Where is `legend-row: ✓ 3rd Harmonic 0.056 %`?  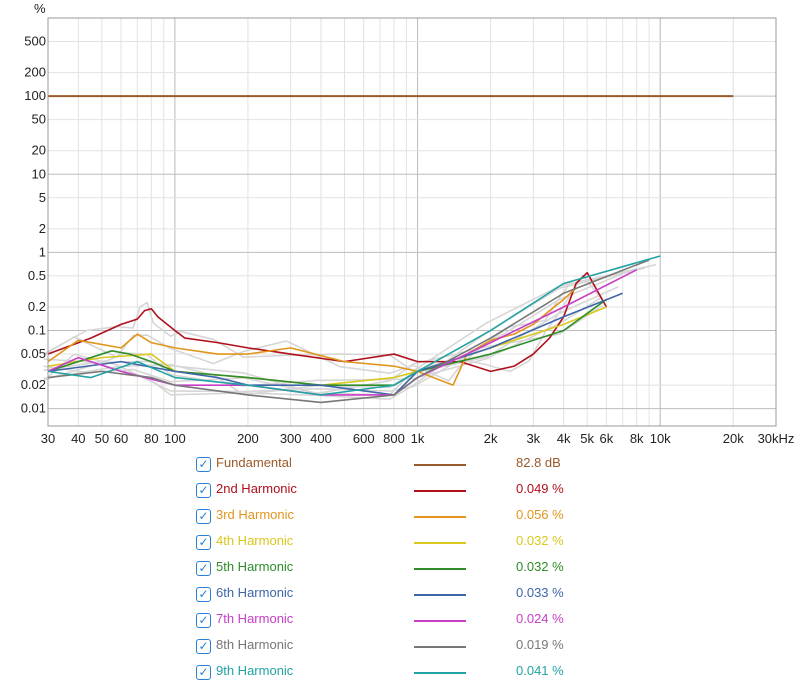 legend-row: ✓ 3rd Harmonic 0.056 % is located at coordinates (406, 517).